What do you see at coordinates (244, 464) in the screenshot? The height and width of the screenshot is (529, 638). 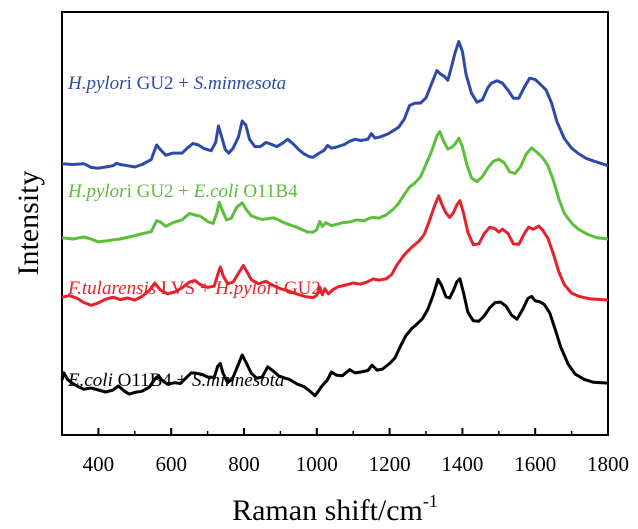 I see `x-tick-label: 800` at bounding box center [244, 464].